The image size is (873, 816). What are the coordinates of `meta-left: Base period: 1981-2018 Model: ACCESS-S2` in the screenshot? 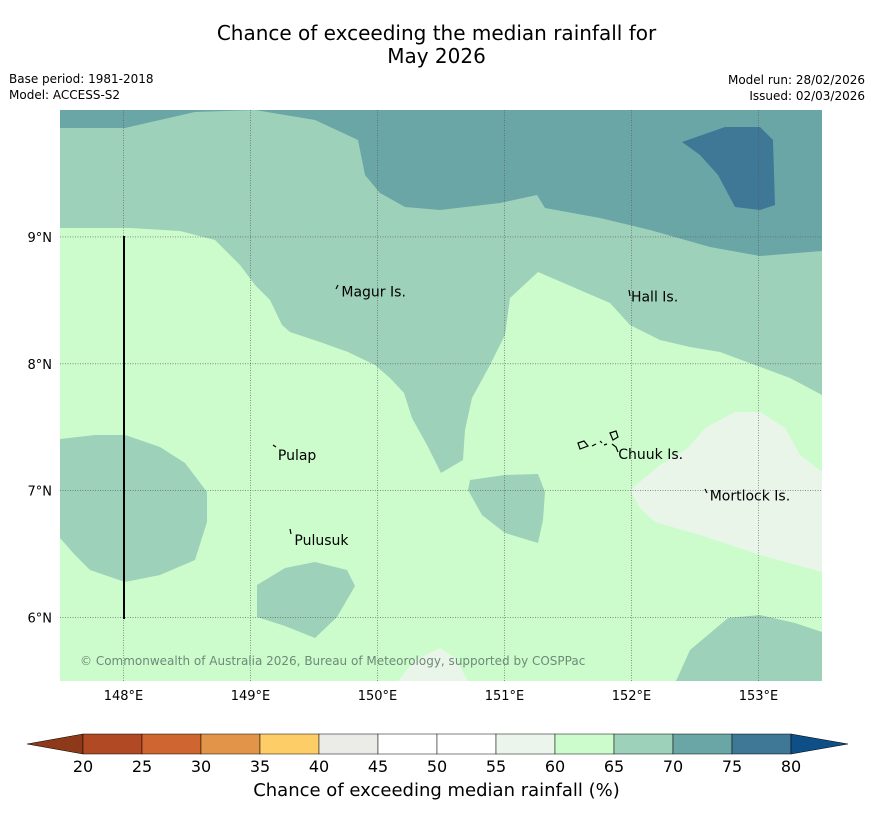 It's located at (81, 87).